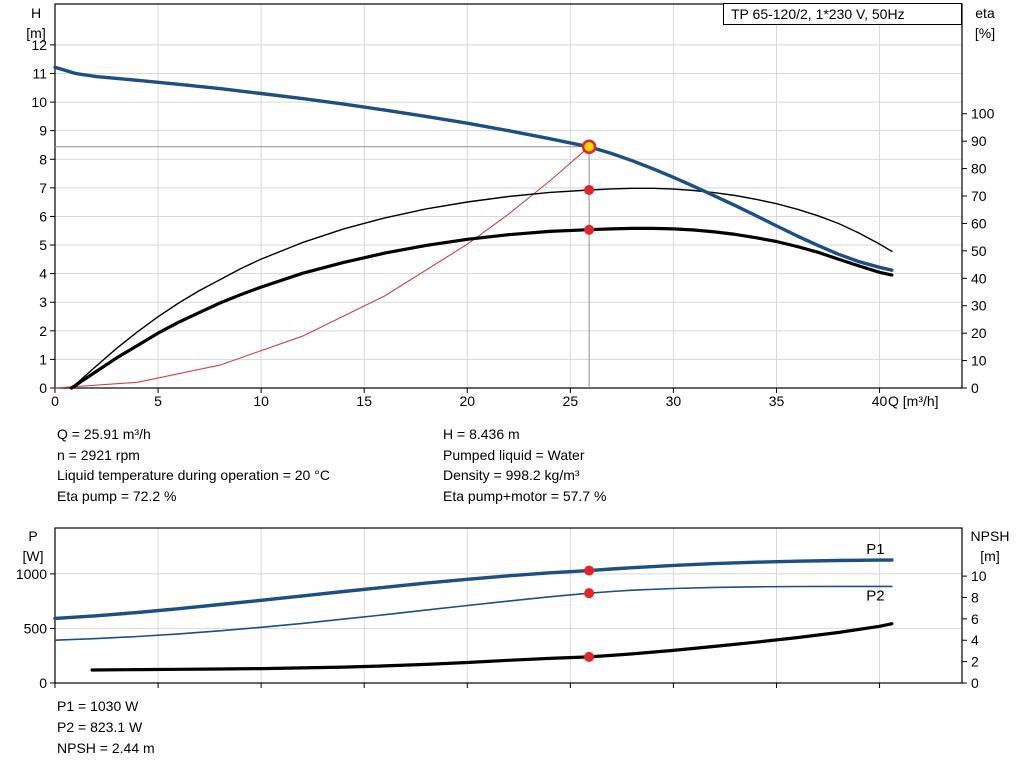 This screenshot has height=781, width=1024. Describe the element at coordinates (43, 274) in the screenshot. I see `y-left-tick-label: 4` at that location.